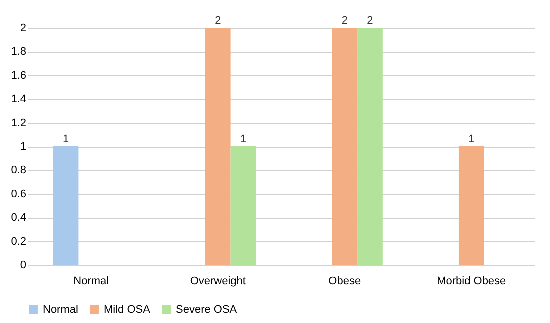  What do you see at coordinates (18, 194) in the screenshot?
I see `y-tick-label: 0.6` at bounding box center [18, 194].